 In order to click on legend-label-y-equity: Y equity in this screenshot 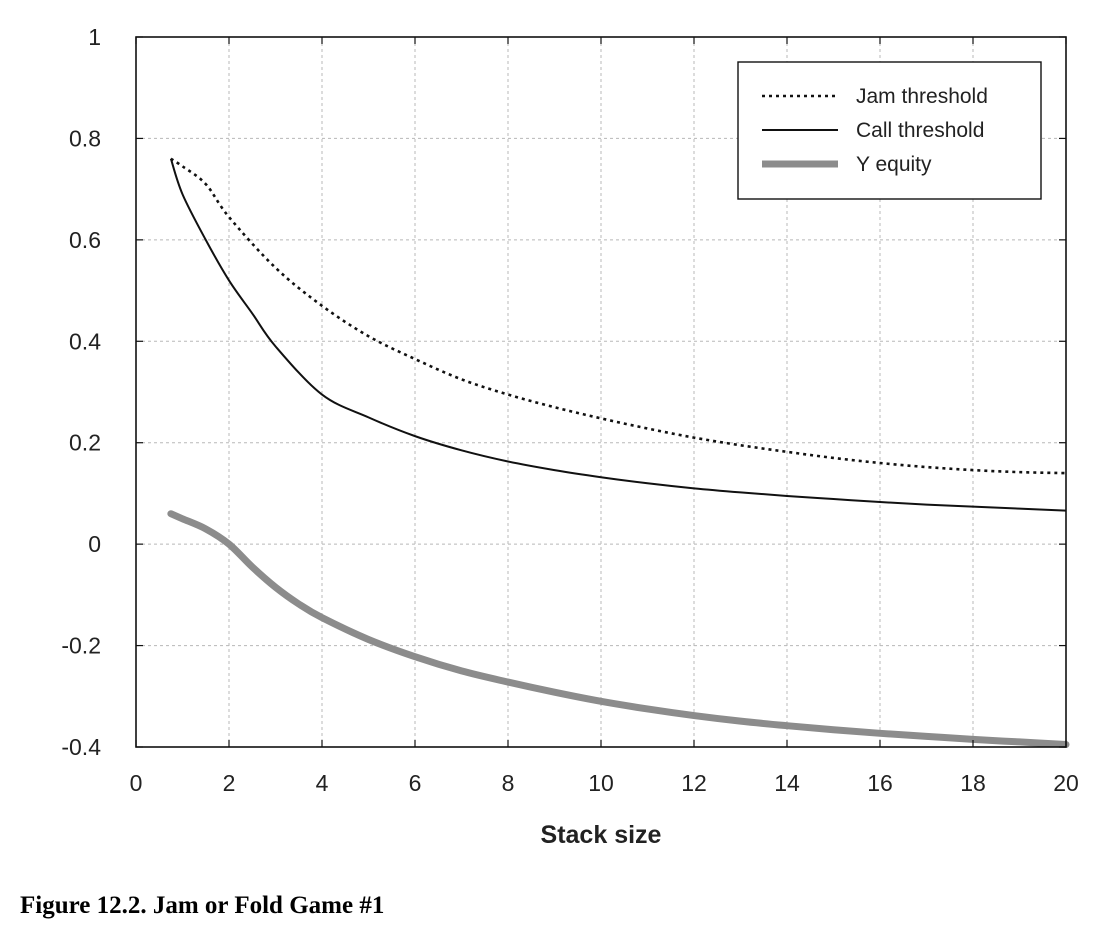, I will do `click(894, 164)`.